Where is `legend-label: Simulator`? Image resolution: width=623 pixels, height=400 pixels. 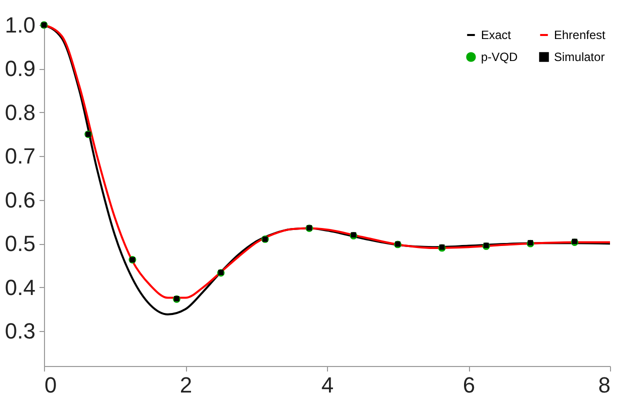 legend-label: Simulator is located at coordinates (579, 57).